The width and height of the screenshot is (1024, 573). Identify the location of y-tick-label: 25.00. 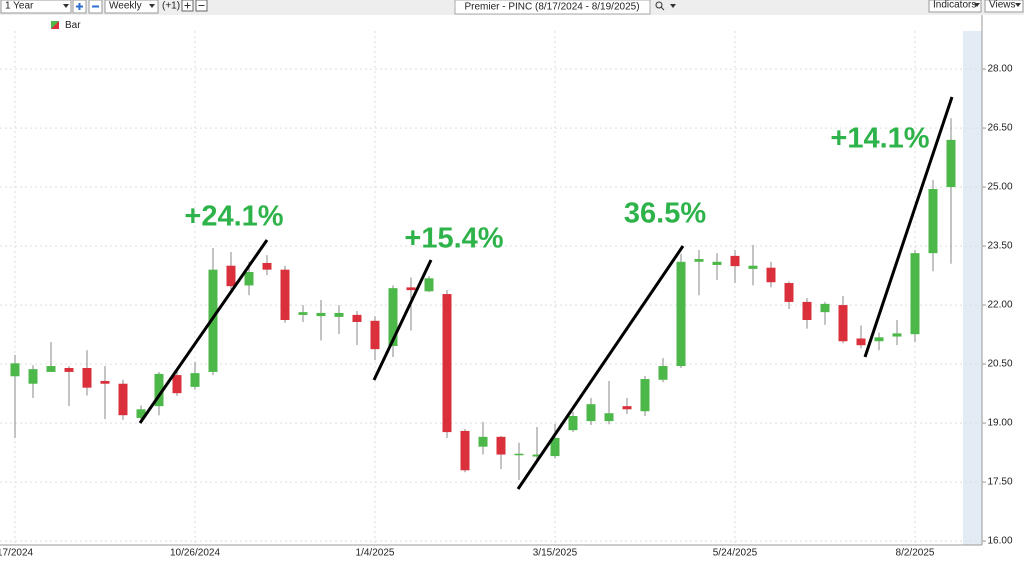
(999, 187).